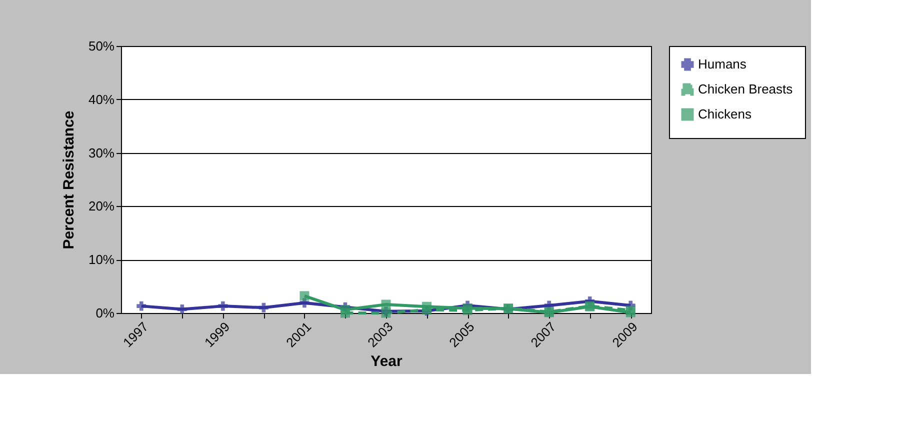 This screenshot has width=908, height=436. I want to click on legend-label: Chicken Breasts, so click(746, 89).